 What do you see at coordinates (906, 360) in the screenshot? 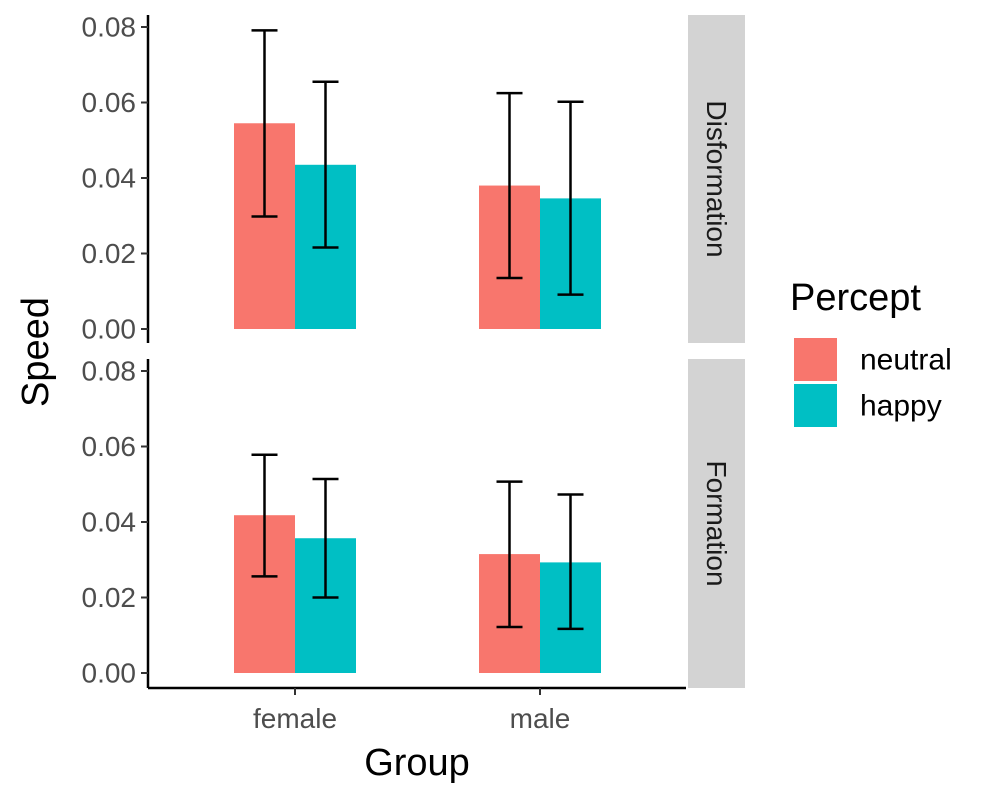
I see `legend-label-neutral: neutral` at bounding box center [906, 360].